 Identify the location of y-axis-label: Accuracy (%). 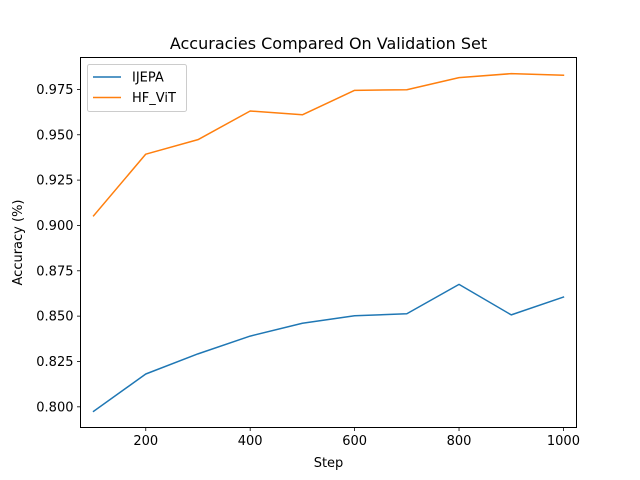
(18, 243).